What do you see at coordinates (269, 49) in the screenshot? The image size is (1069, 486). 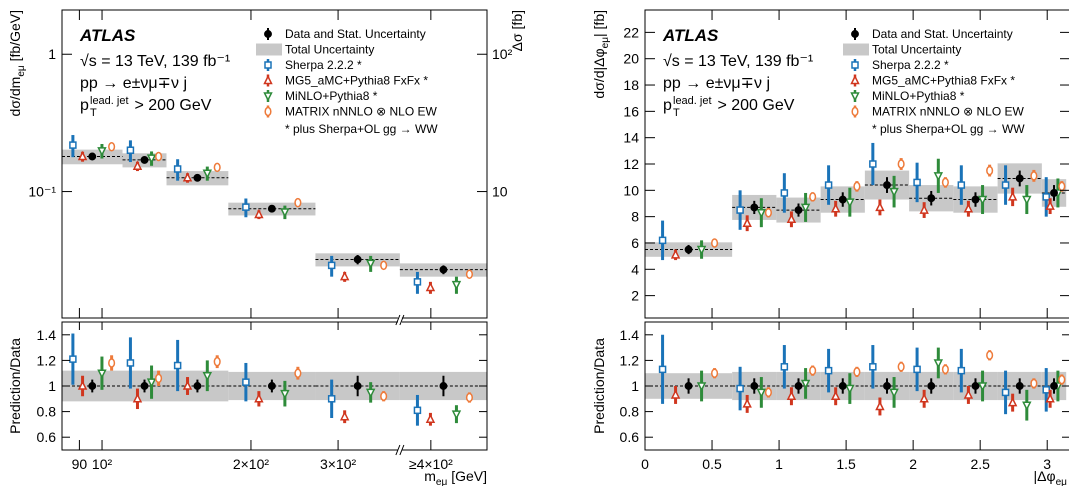 I see `legend-swatch` at bounding box center [269, 49].